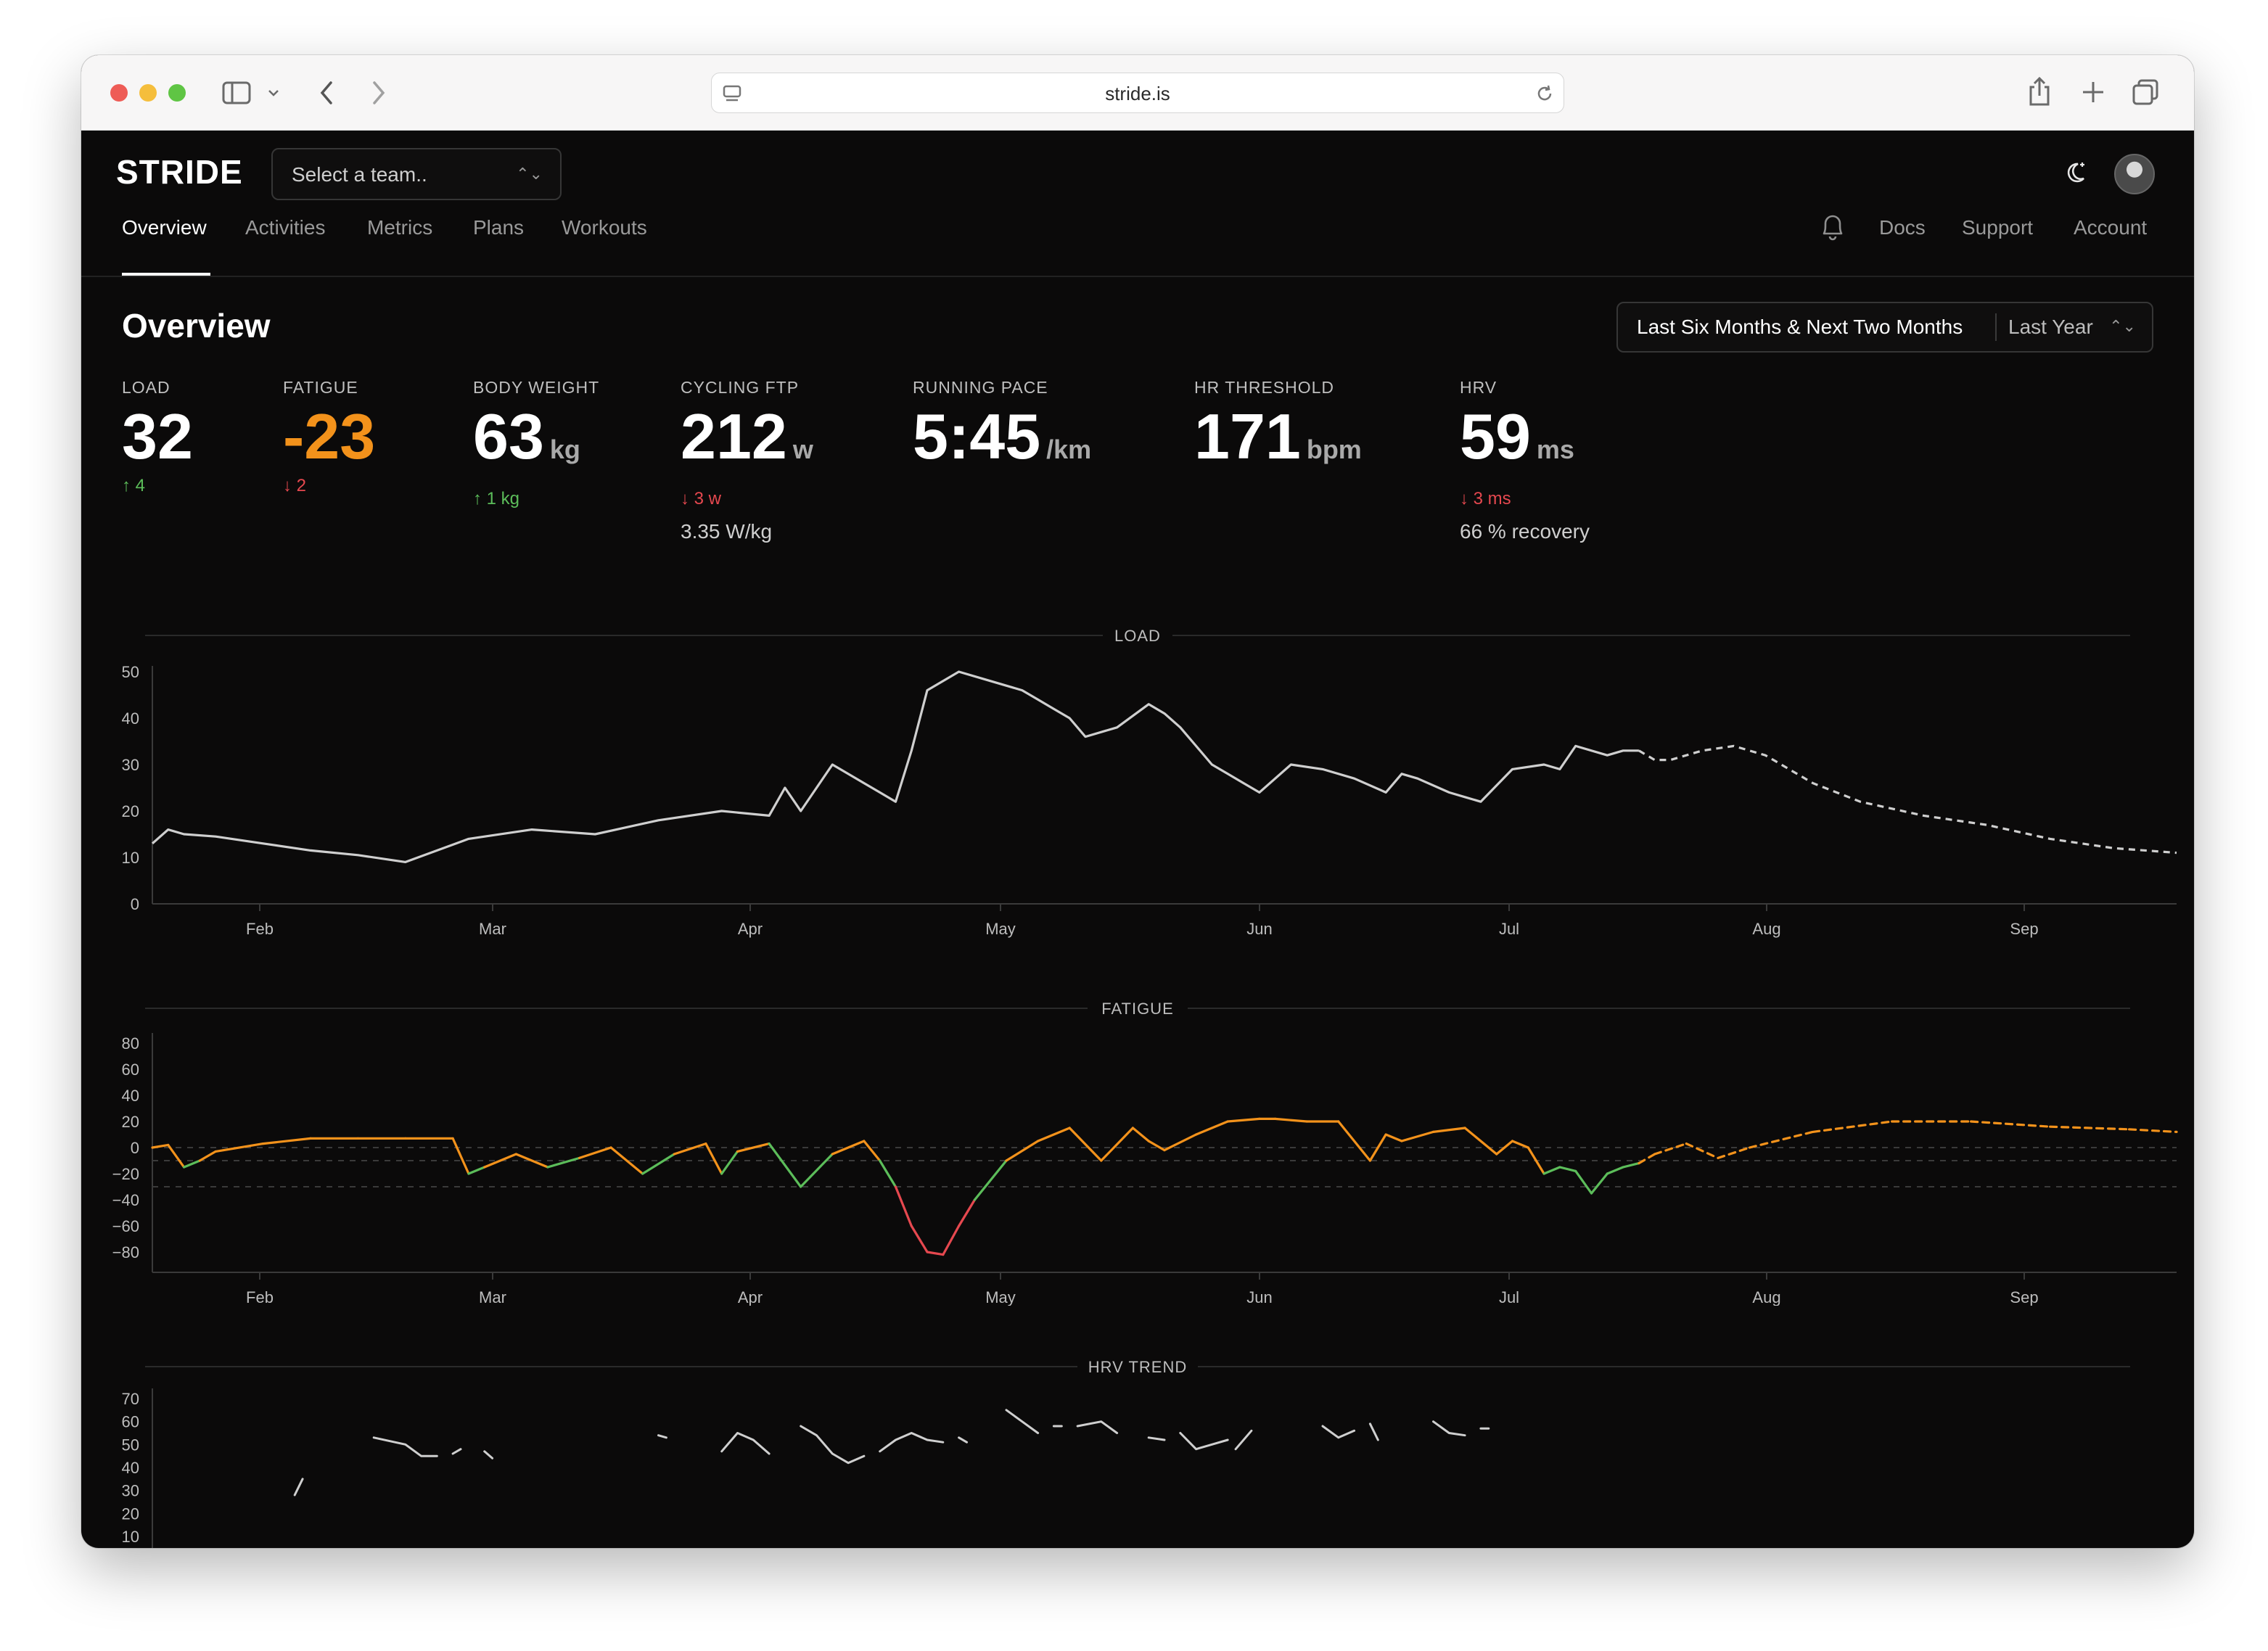 The height and width of the screenshot is (1651, 2268). I want to click on sidebar-icon, so click(236, 92).